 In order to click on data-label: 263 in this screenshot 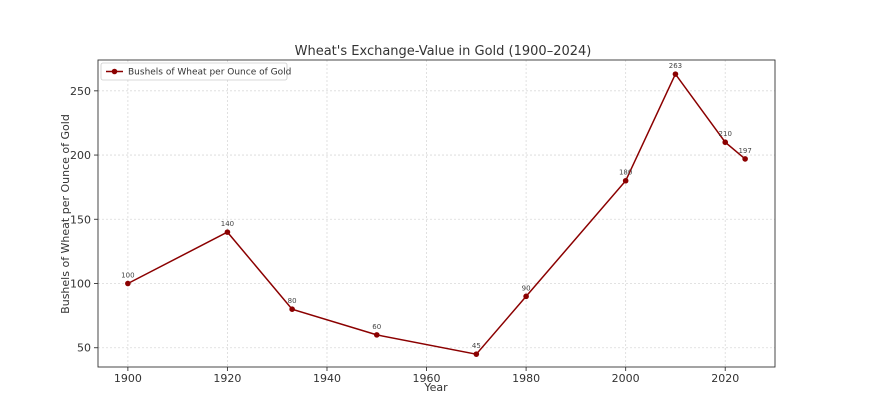, I will do `click(675, 66)`.